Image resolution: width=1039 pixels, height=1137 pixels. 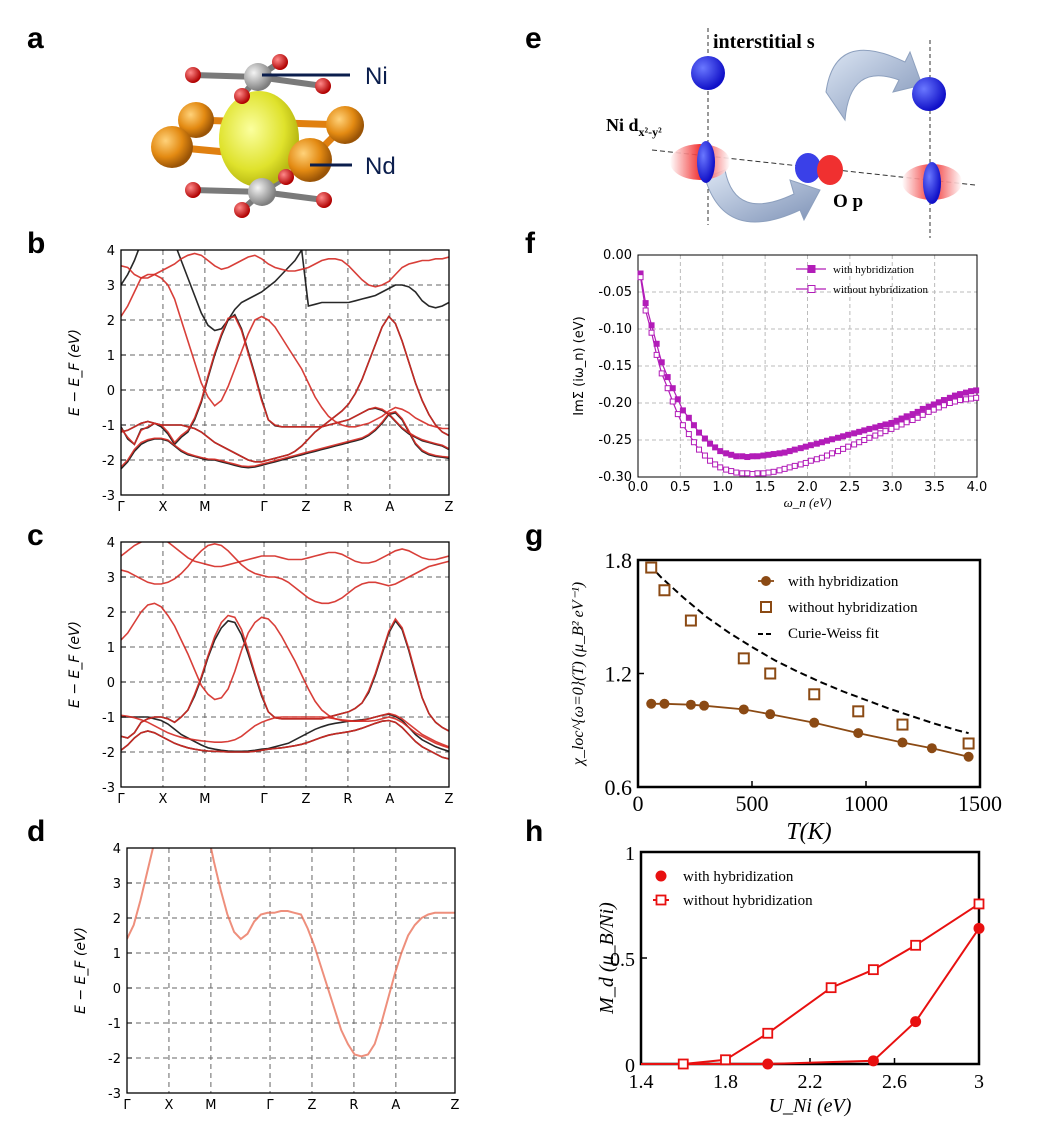 What do you see at coordinates (807, 487) in the screenshot?
I see `x-tick-label: 2.0` at bounding box center [807, 487].